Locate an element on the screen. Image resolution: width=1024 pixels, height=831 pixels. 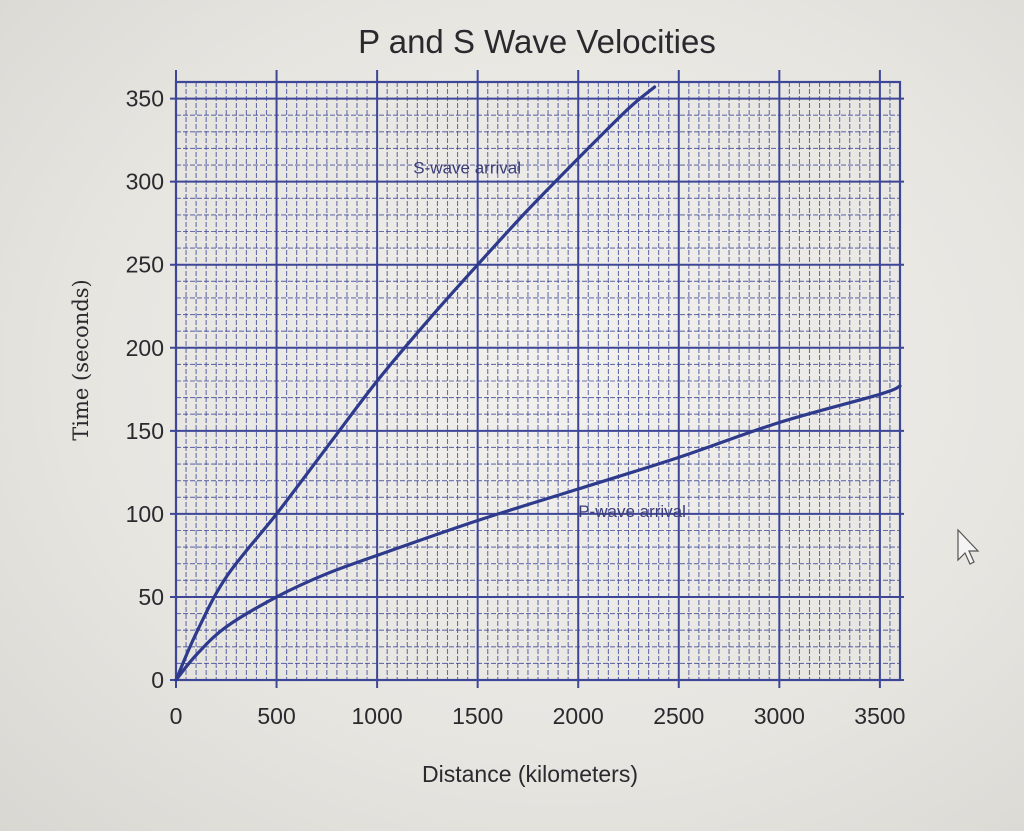
x-tick-label: 0 is located at coordinates (176, 716).